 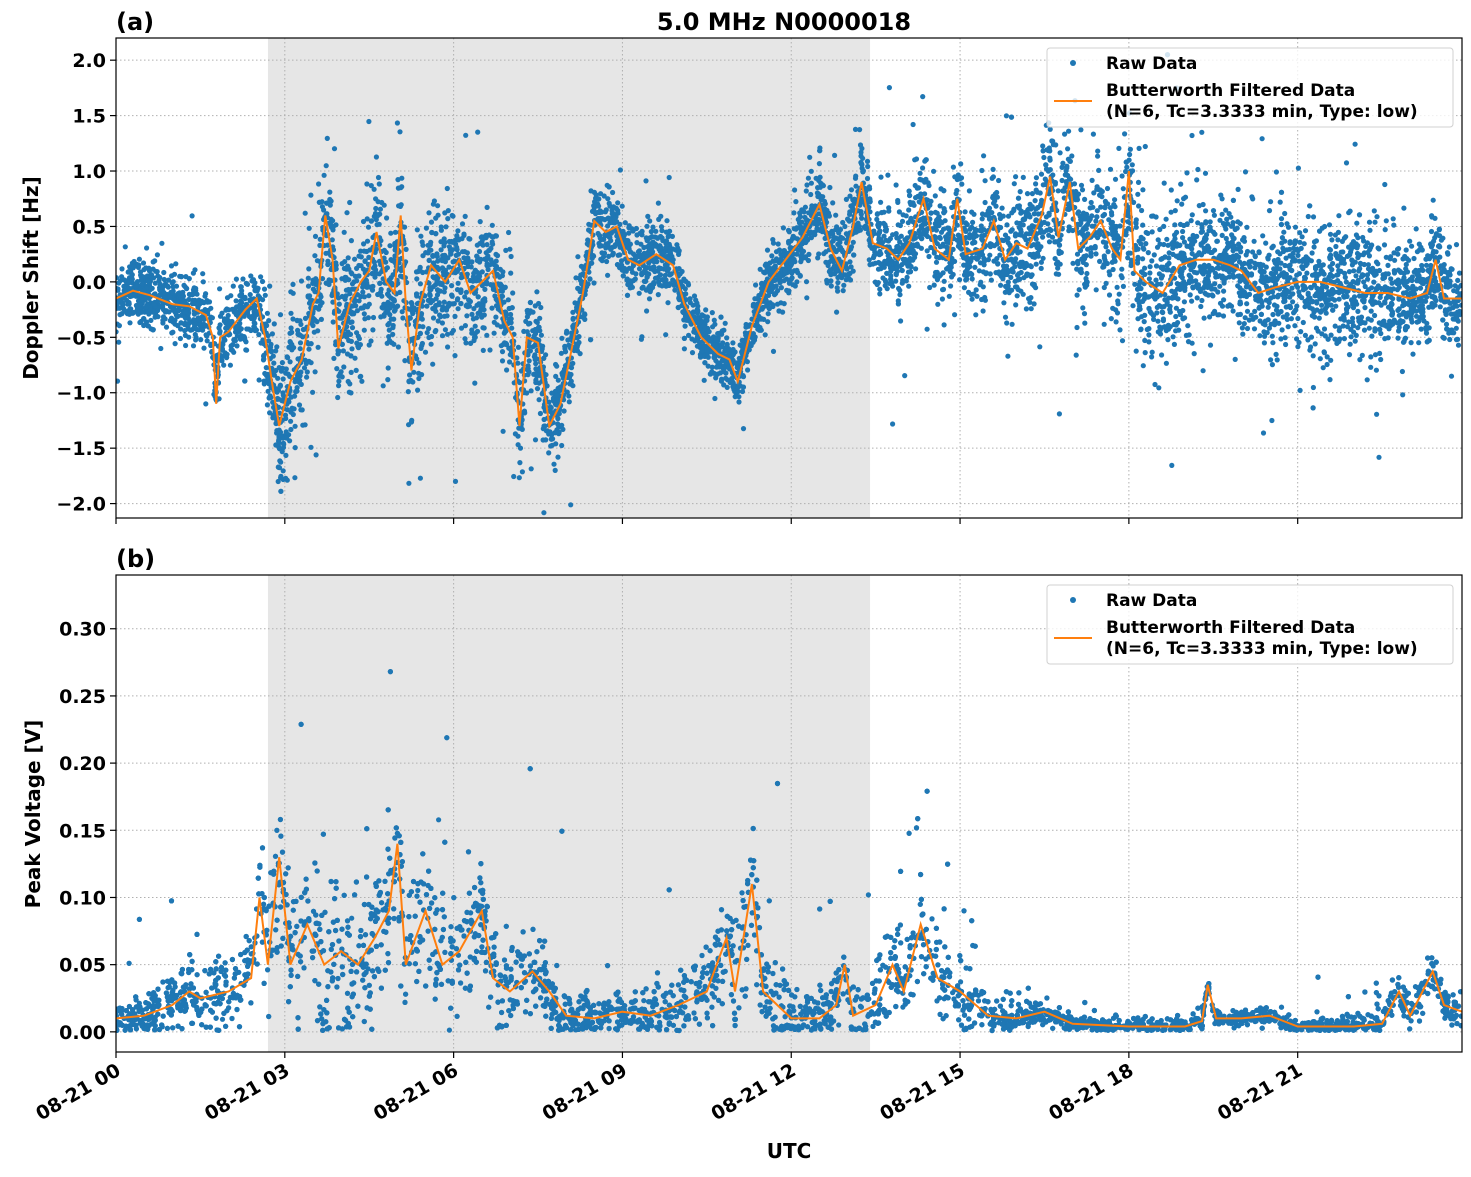 What do you see at coordinates (135, 22) in the screenshot?
I see `panel-a-label: (a)` at bounding box center [135, 22].